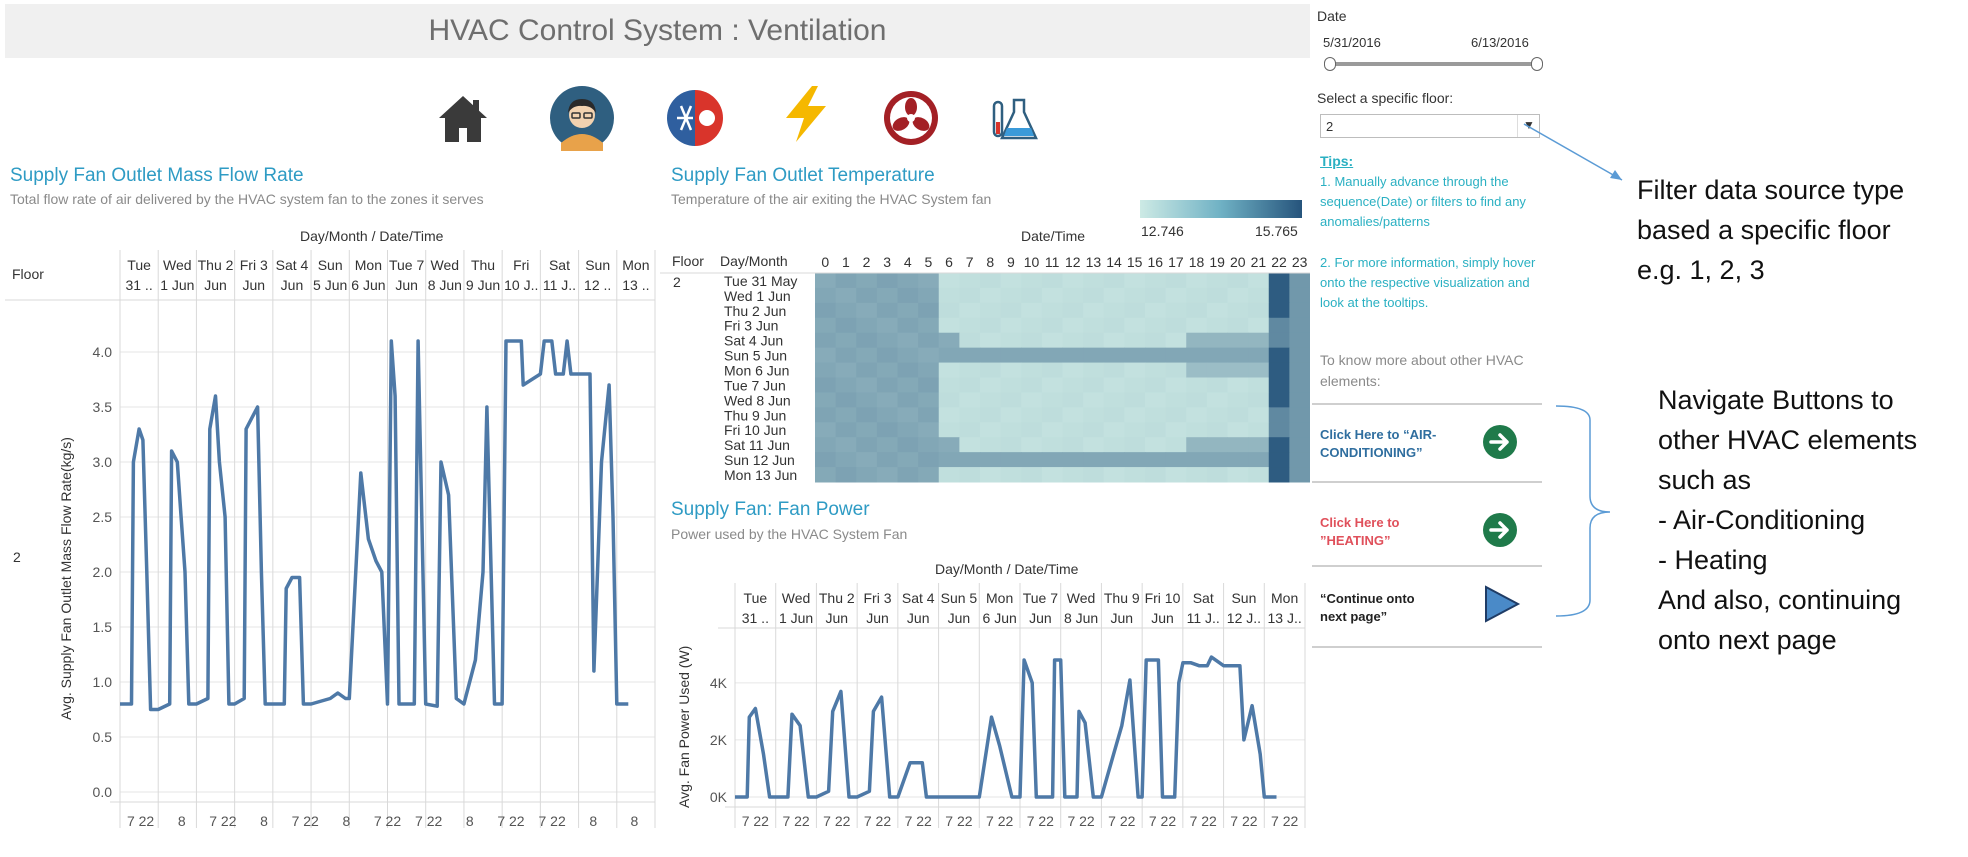 This screenshot has height=857, width=1968. What do you see at coordinates (582, 118) in the screenshot?
I see `person-avatar-icon` at bounding box center [582, 118].